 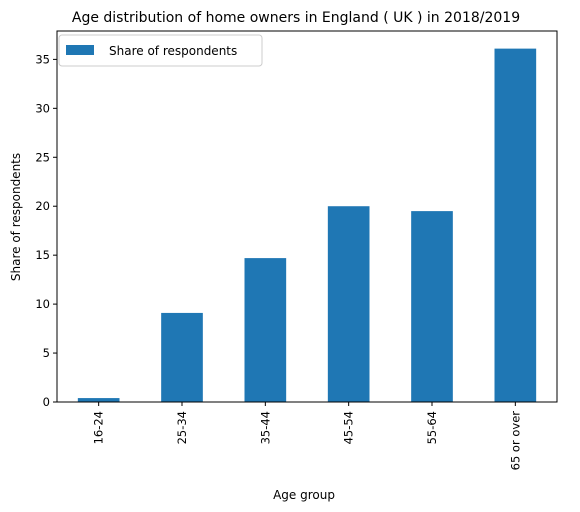 I want to click on legend-label: Share of respondents, so click(x=173, y=51).